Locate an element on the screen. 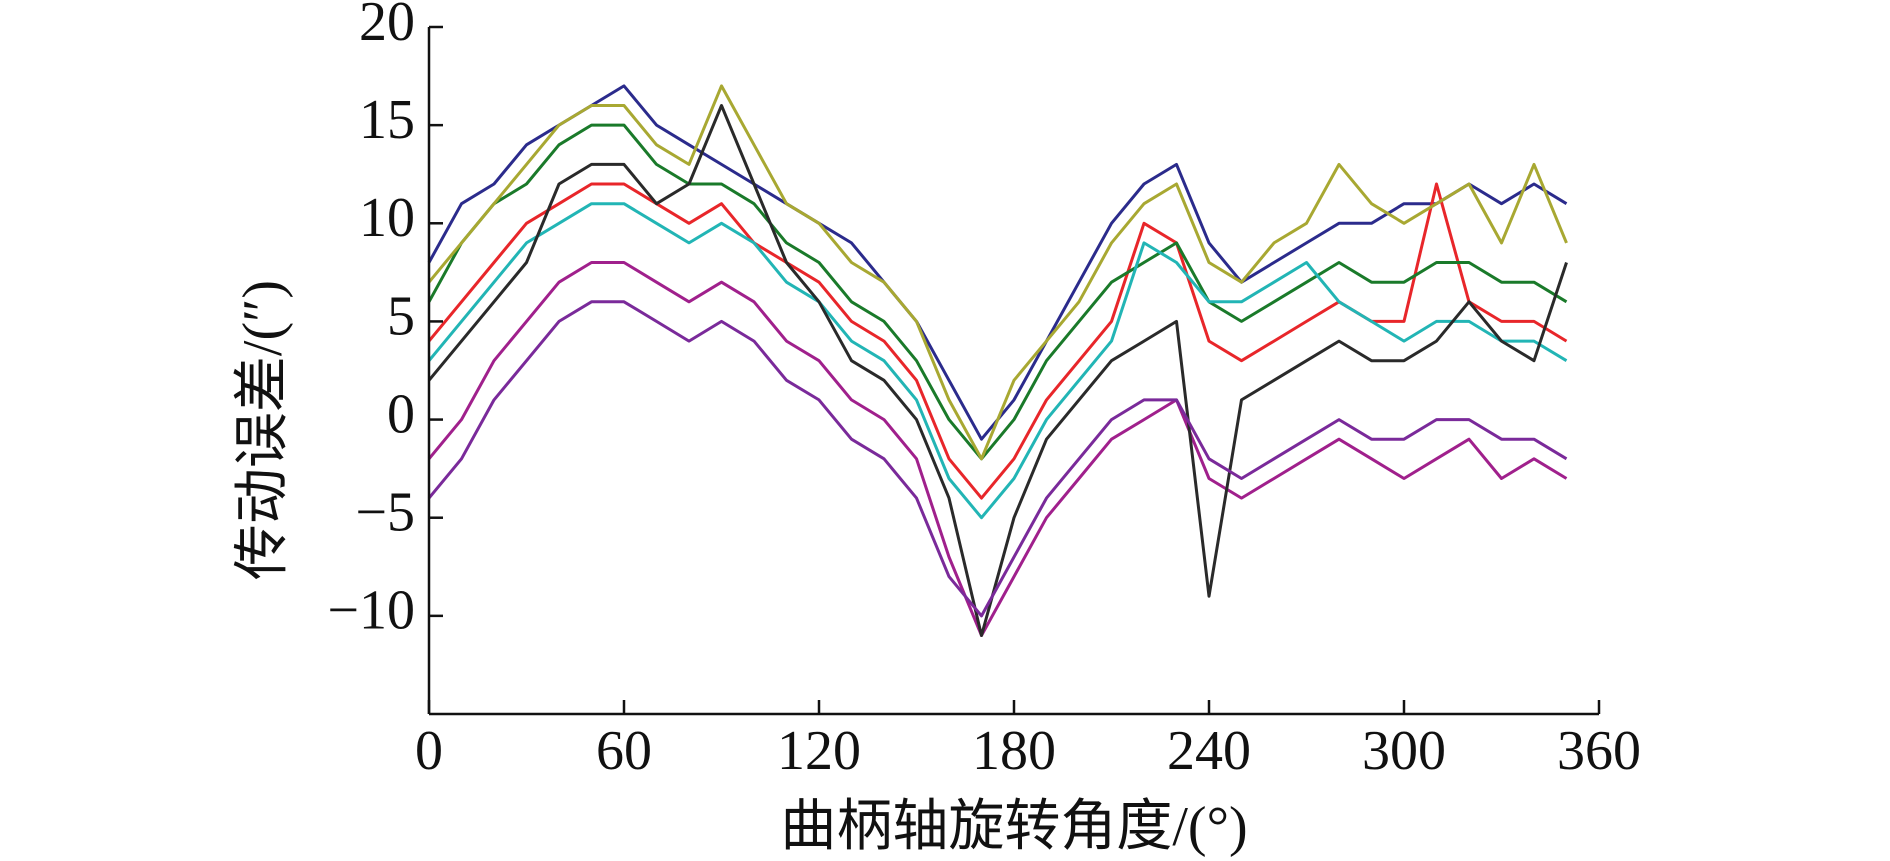 The width and height of the screenshot is (1890, 861). x-tick-label: 300 is located at coordinates (1404, 751).